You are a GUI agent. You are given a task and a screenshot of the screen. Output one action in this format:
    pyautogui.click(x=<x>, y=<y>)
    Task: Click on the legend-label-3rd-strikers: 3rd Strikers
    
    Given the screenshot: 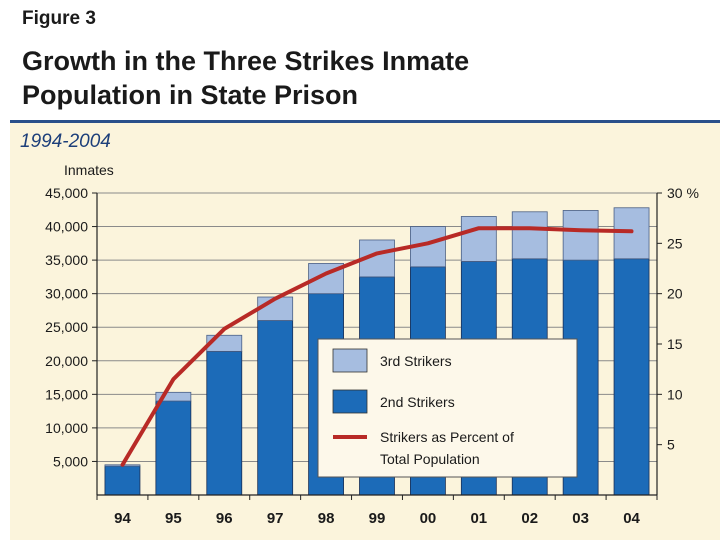 What is the action you would take?
    pyautogui.click(x=416, y=361)
    